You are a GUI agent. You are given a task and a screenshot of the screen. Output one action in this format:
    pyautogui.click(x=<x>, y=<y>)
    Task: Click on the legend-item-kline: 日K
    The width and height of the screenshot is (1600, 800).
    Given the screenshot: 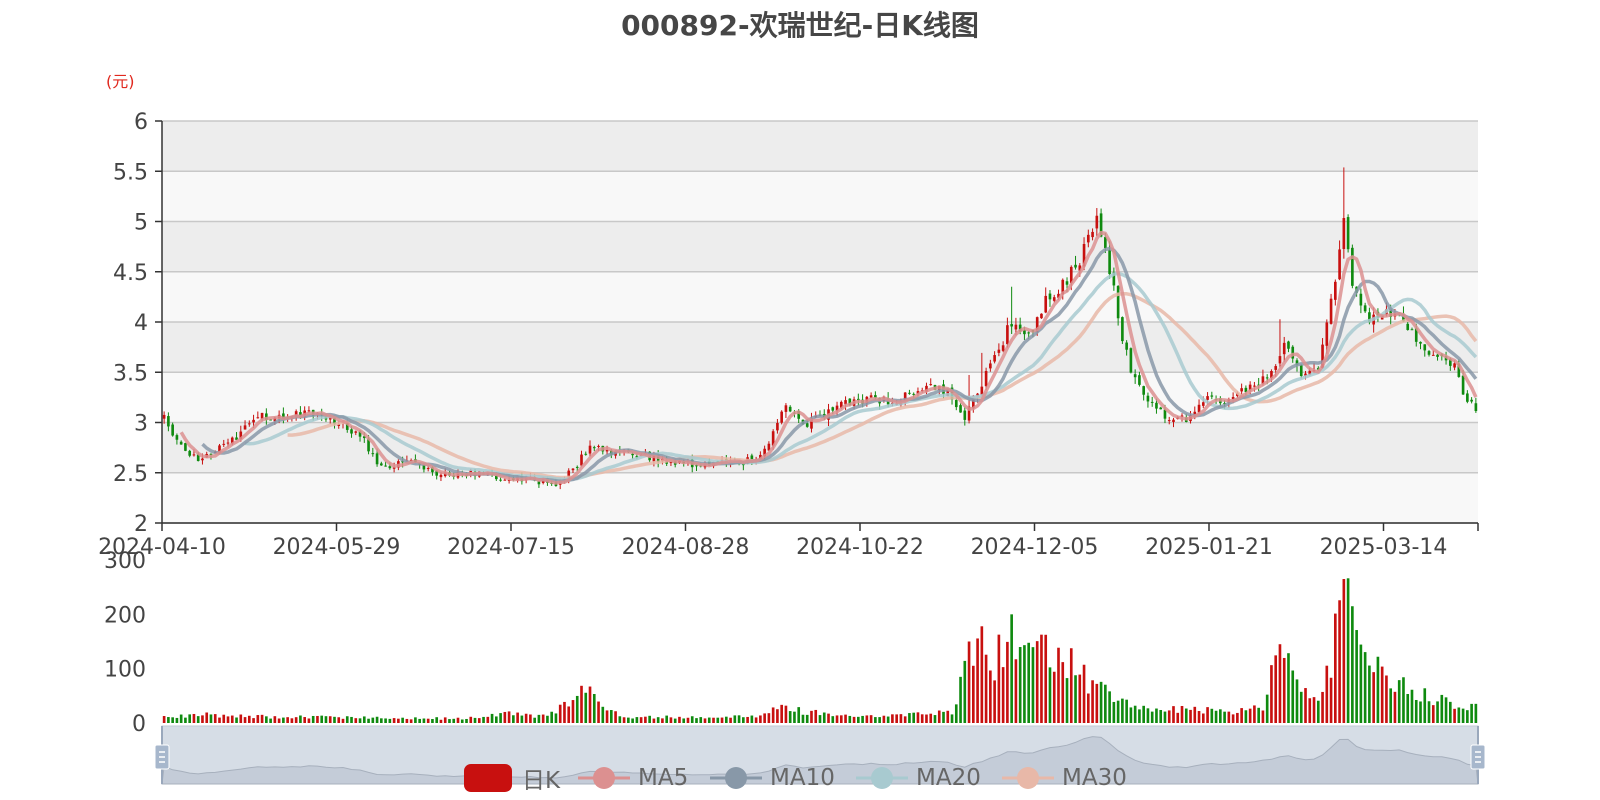 What is the action you would take?
    pyautogui.click(x=511, y=778)
    